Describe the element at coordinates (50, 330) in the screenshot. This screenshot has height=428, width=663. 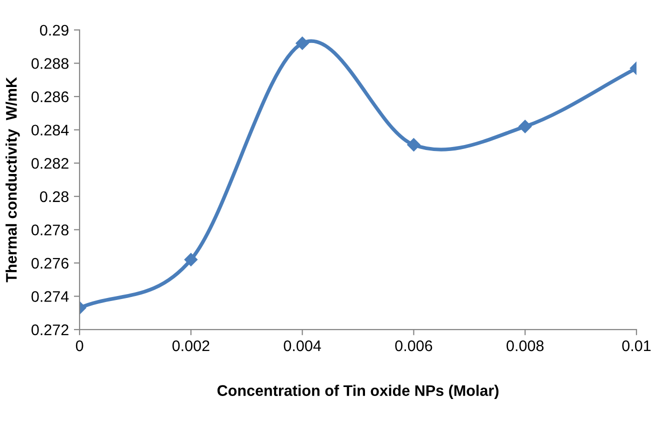
I see `y-tick-label: 0.272` at that location.